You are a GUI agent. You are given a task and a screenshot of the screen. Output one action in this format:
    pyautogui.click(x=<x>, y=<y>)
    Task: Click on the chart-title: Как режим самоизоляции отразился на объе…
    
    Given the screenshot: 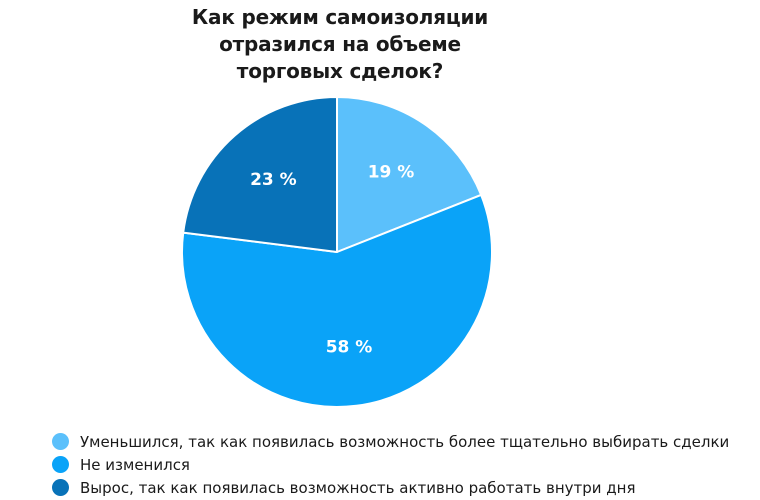 What is the action you would take?
    pyautogui.click(x=340, y=44)
    